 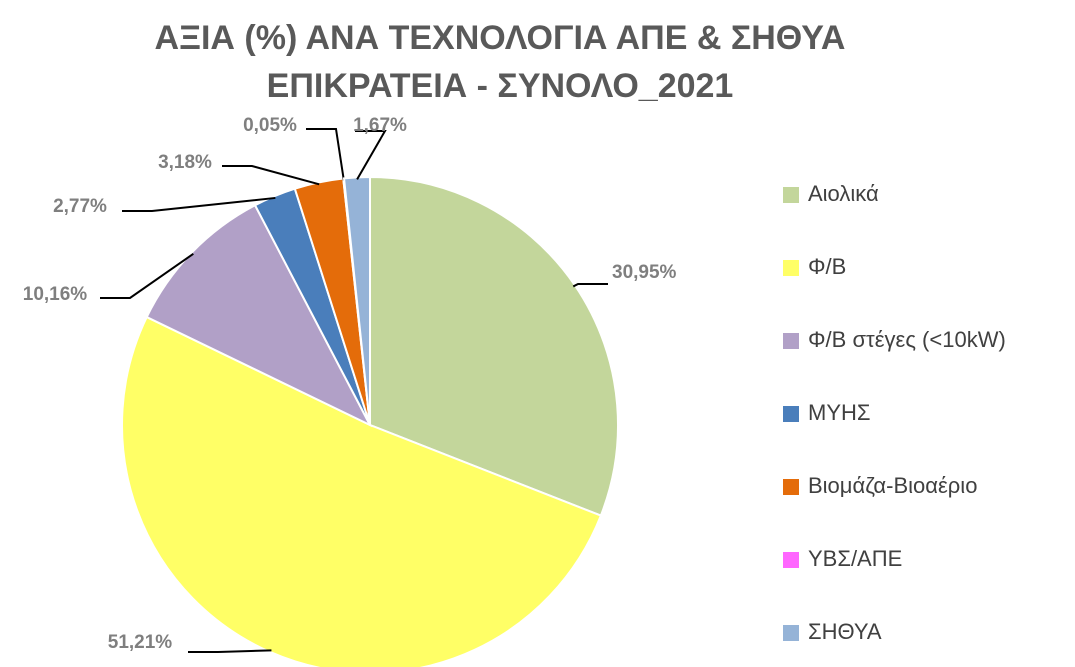 What do you see at coordinates (270, 125) in the screenshot?
I see `data-label: 0,05%` at bounding box center [270, 125].